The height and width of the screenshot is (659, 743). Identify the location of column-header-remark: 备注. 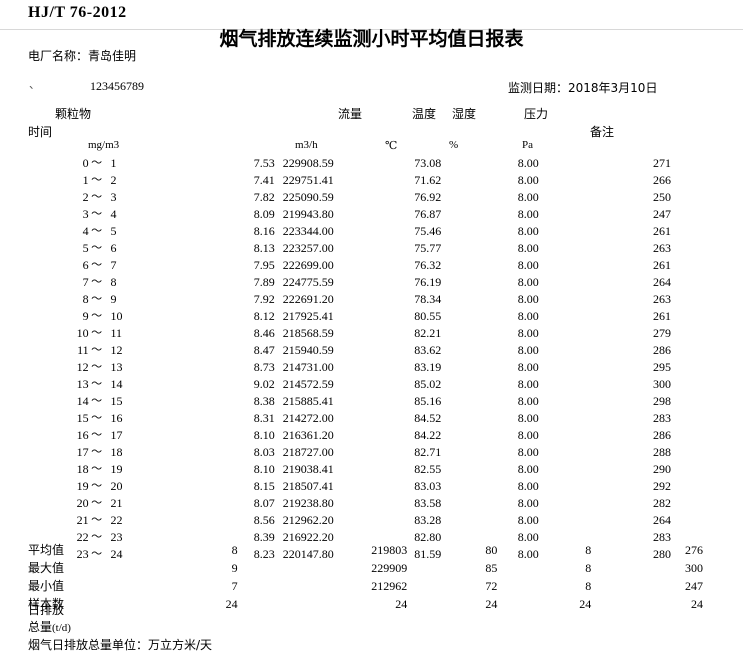
(602, 132).